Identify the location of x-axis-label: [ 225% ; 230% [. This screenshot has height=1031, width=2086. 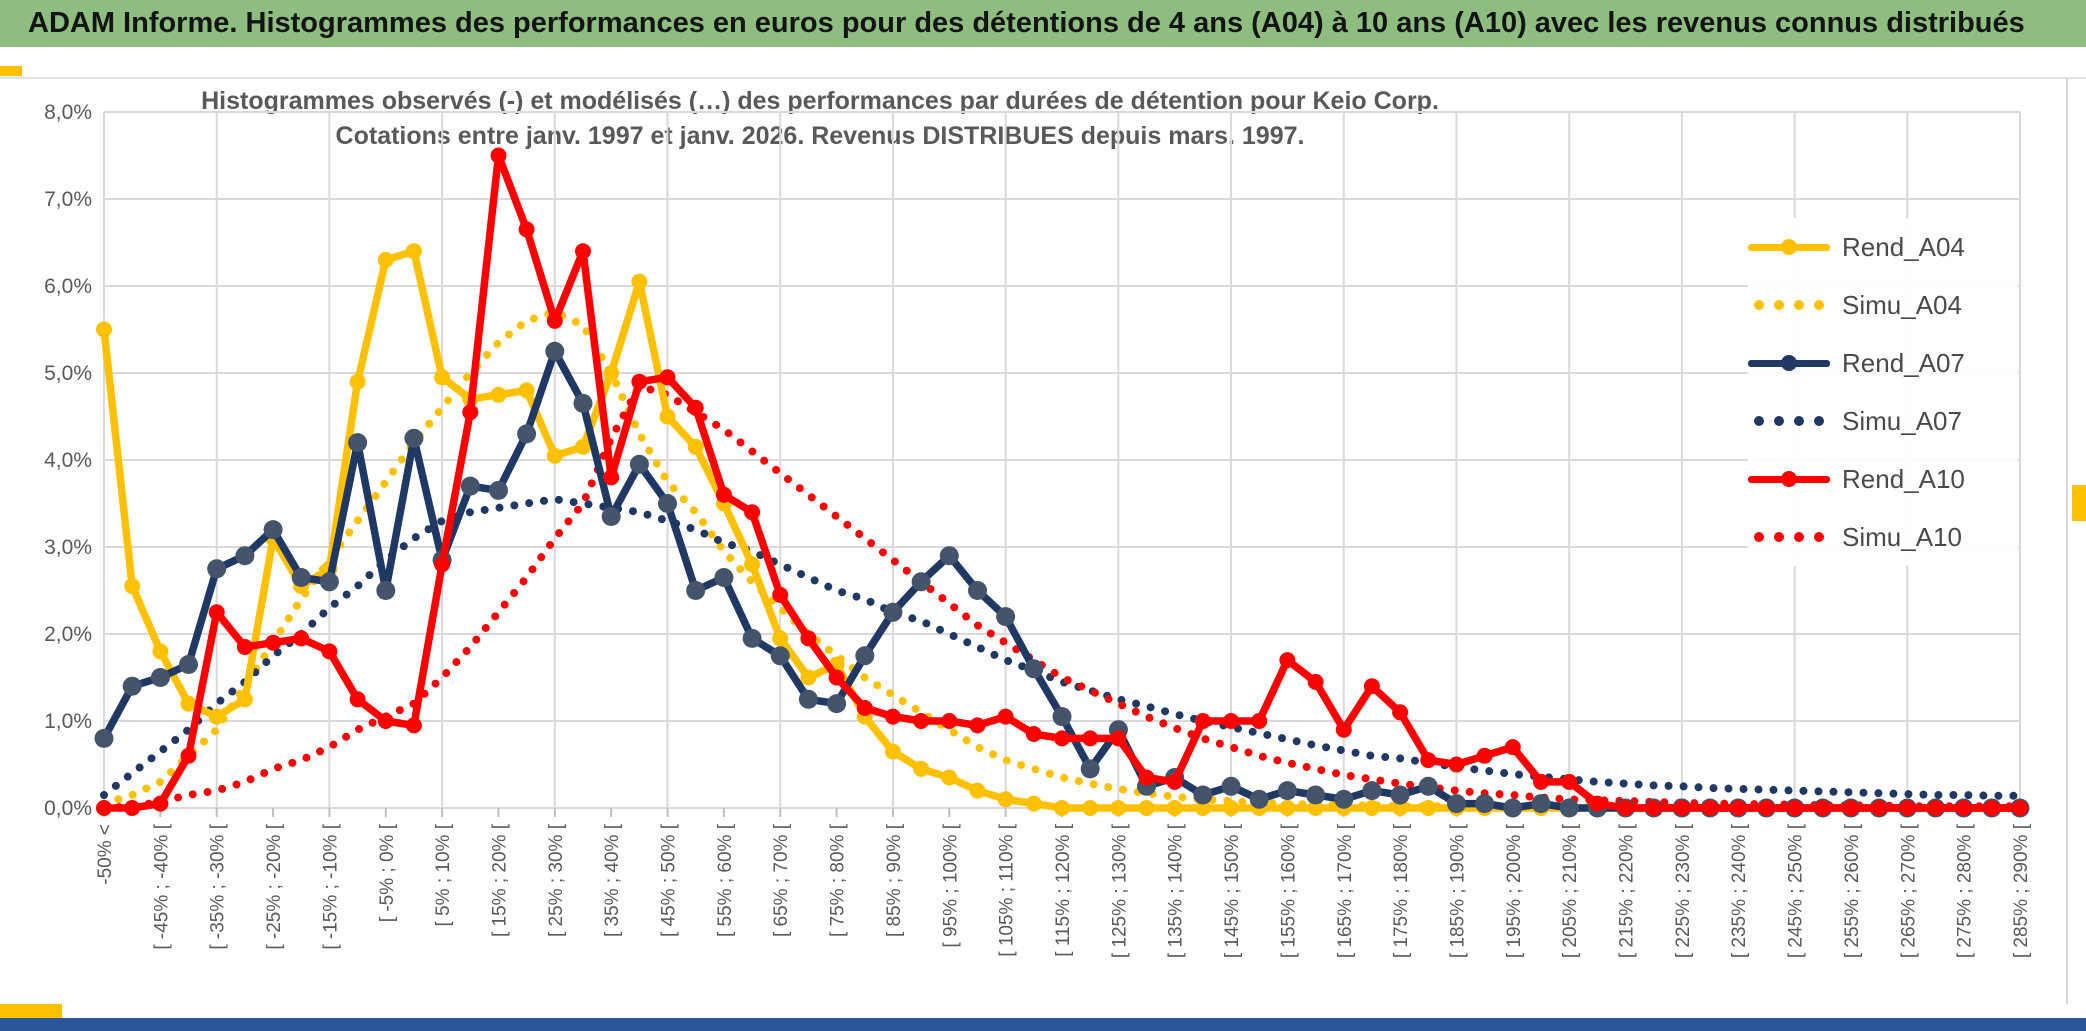
(1683, 890).